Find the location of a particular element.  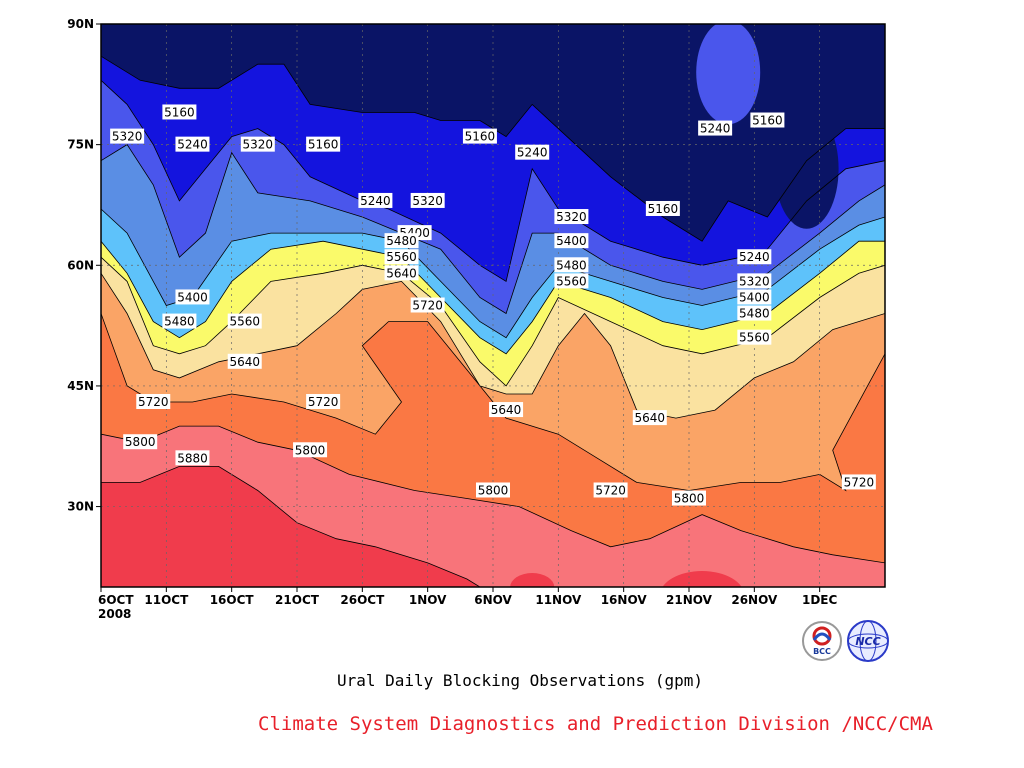

closed-5880-high-a is located at coordinates (532, 580).